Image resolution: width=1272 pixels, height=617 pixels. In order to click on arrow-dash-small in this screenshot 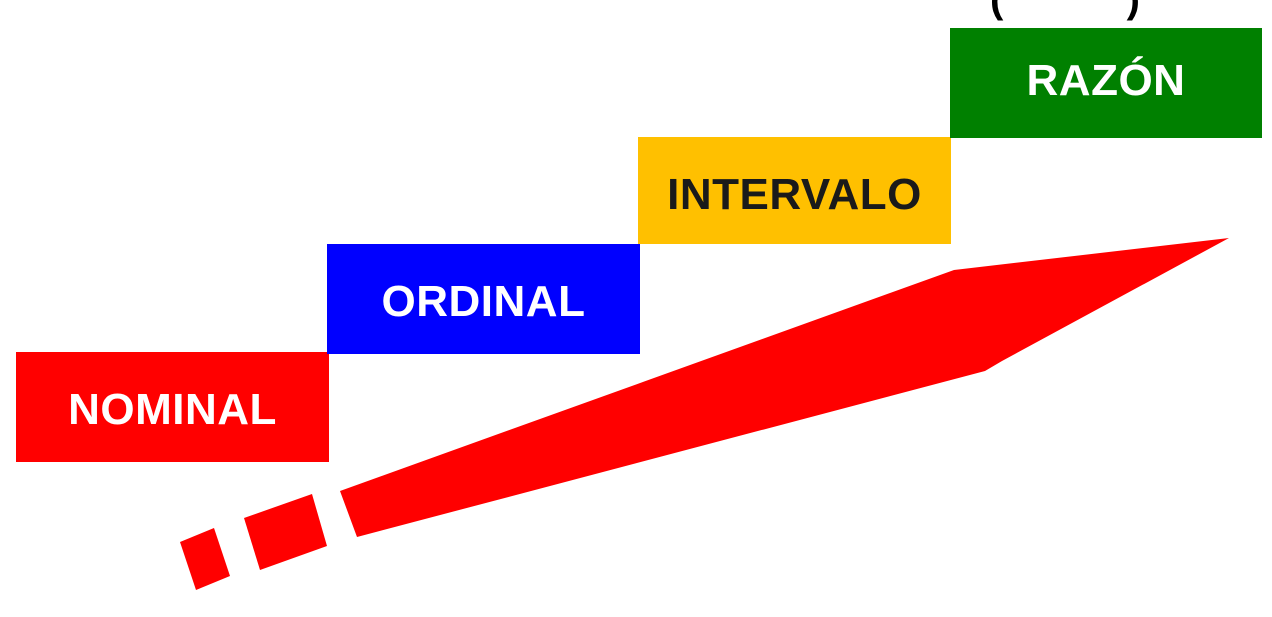, I will do `click(205, 559)`.